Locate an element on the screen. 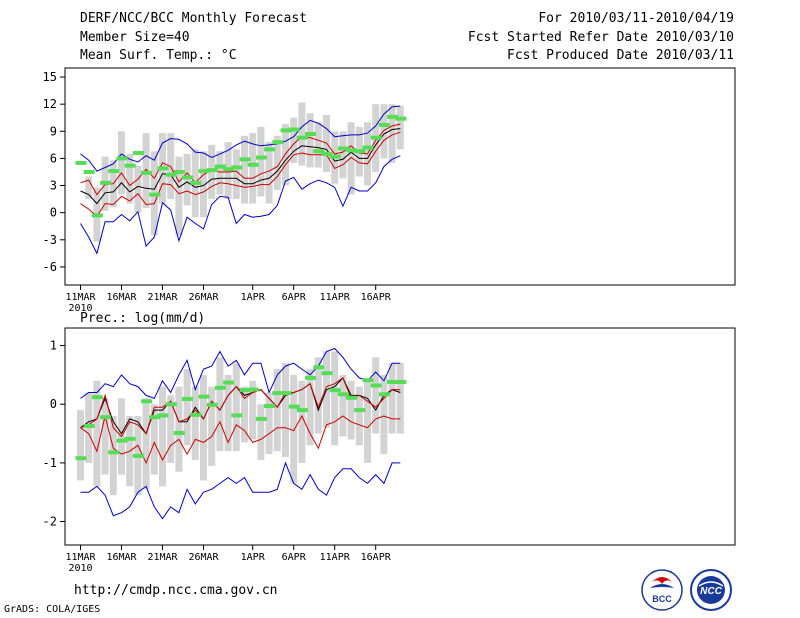  temperature-series-max is located at coordinates (240, 138).